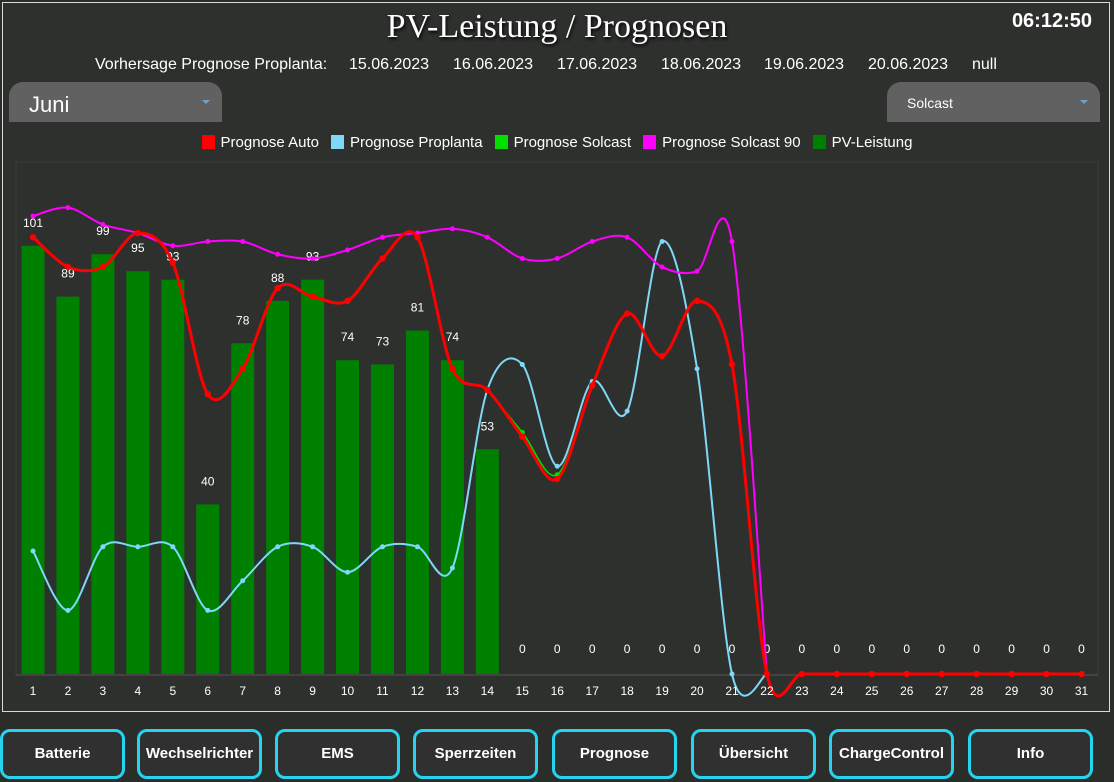  I want to click on source-select: Solcast, so click(993, 102).